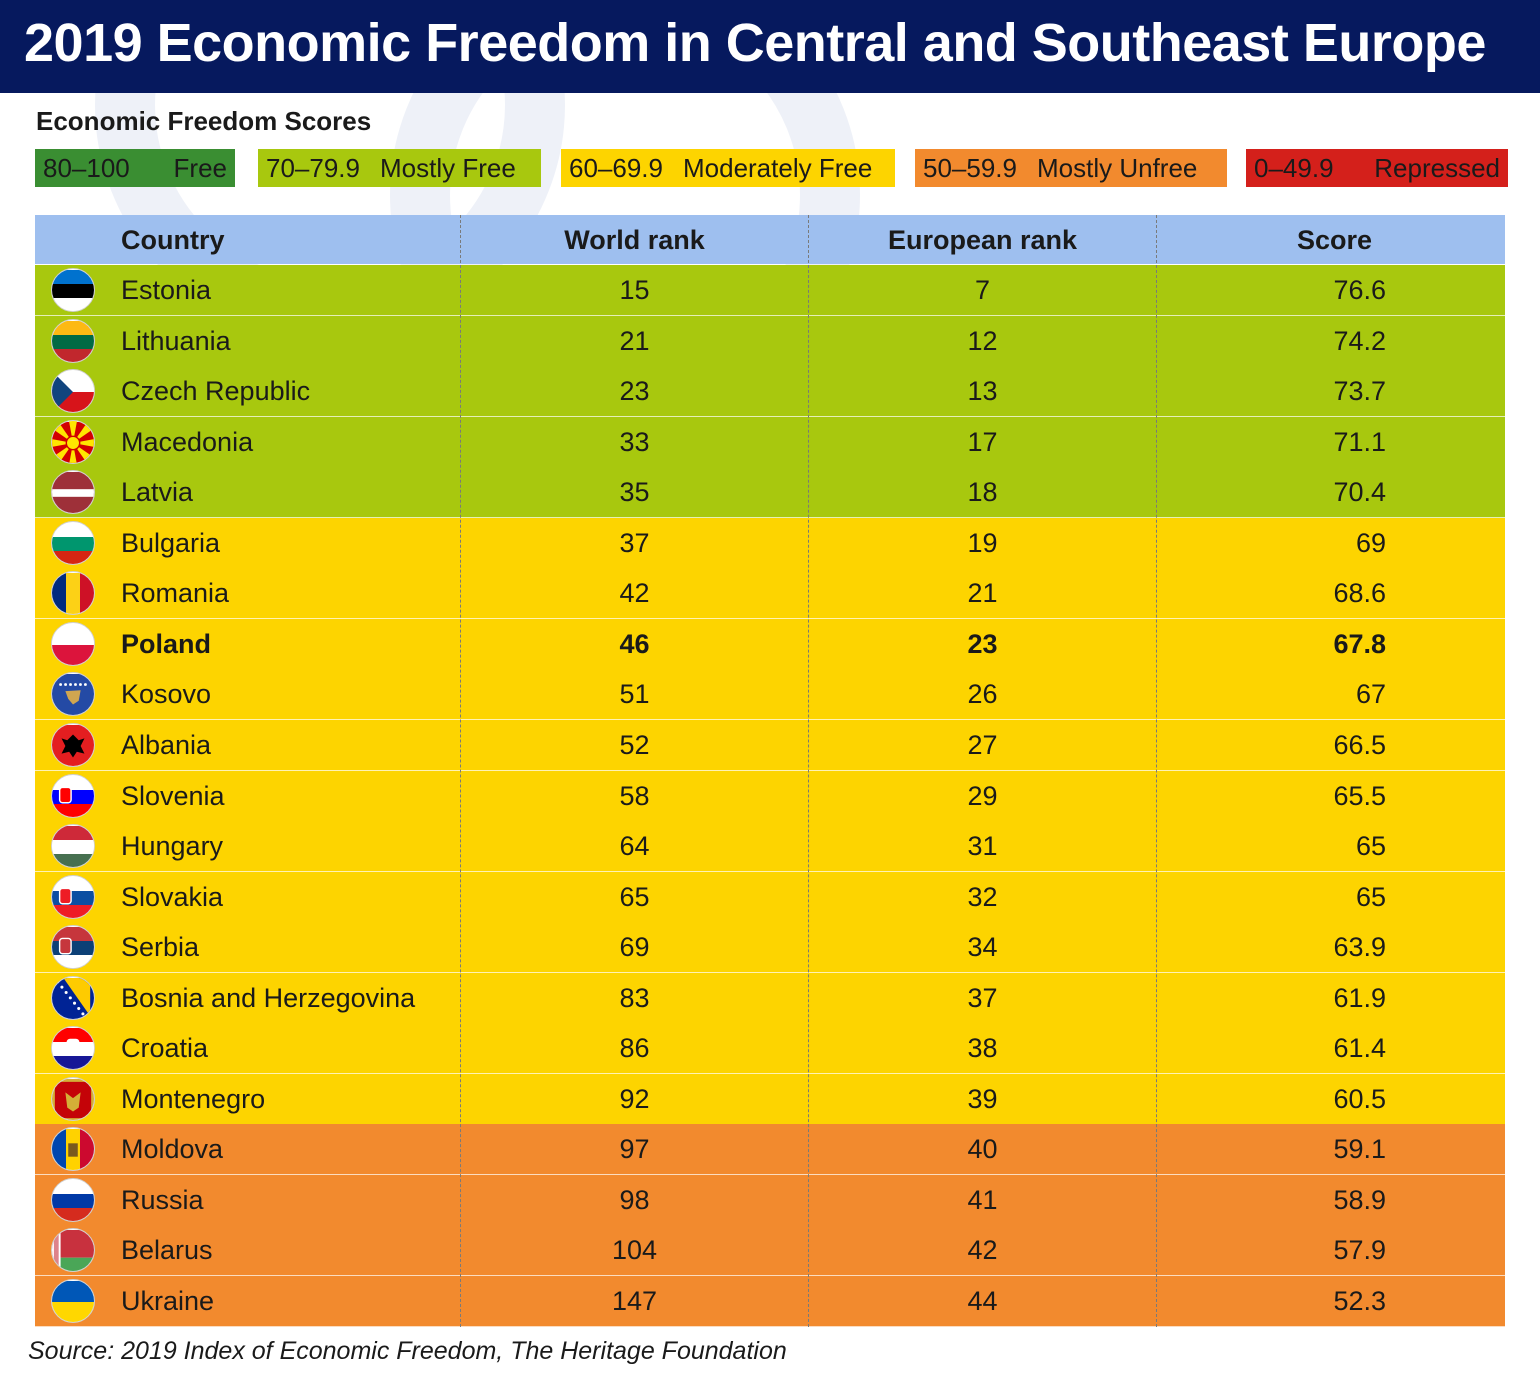 The width and height of the screenshot is (1540, 1382). What do you see at coordinates (634, 391) in the screenshot?
I see `world-rank-value: 23` at bounding box center [634, 391].